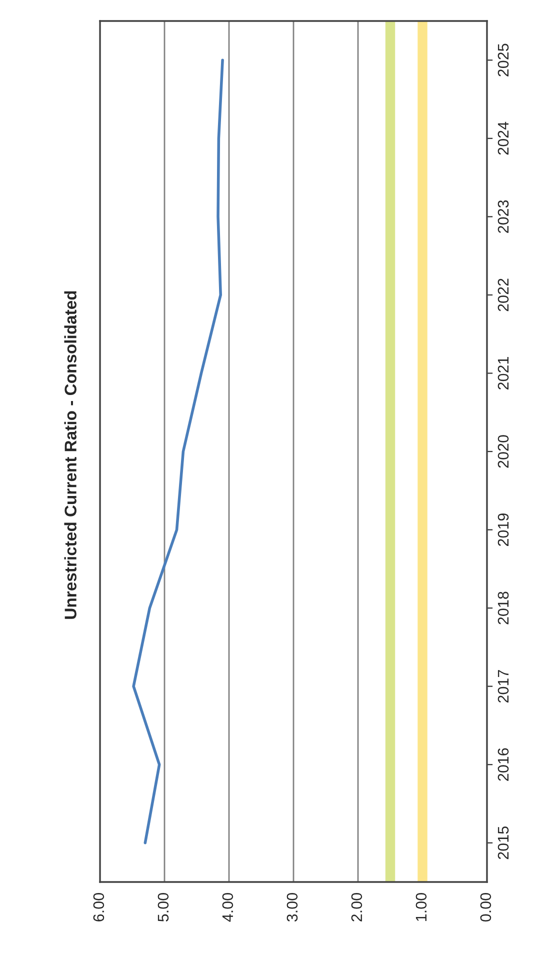  I want to click on y-tick-label: 2019, so click(503, 530).